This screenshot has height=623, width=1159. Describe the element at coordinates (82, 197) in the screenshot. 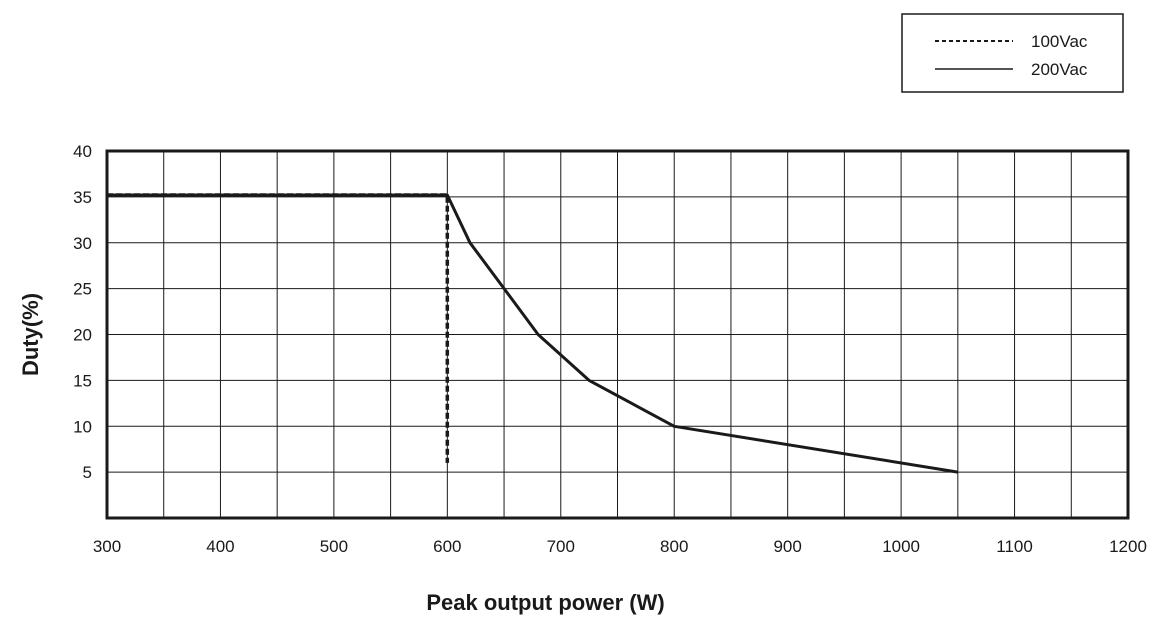

I see `y-tick-label-35: 35` at that location.